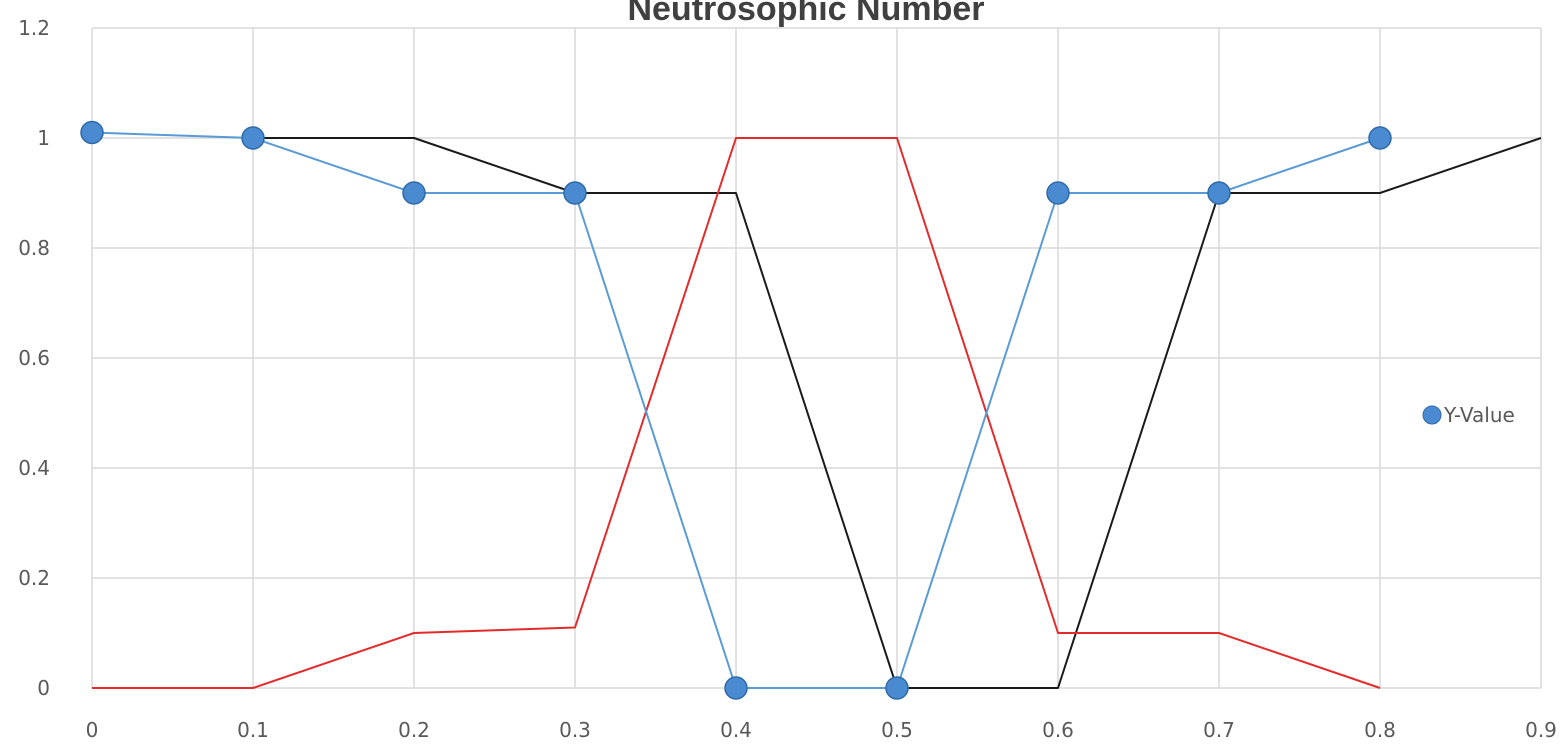  What do you see at coordinates (92, 730) in the screenshot?
I see `x-tick-label: 0` at bounding box center [92, 730].